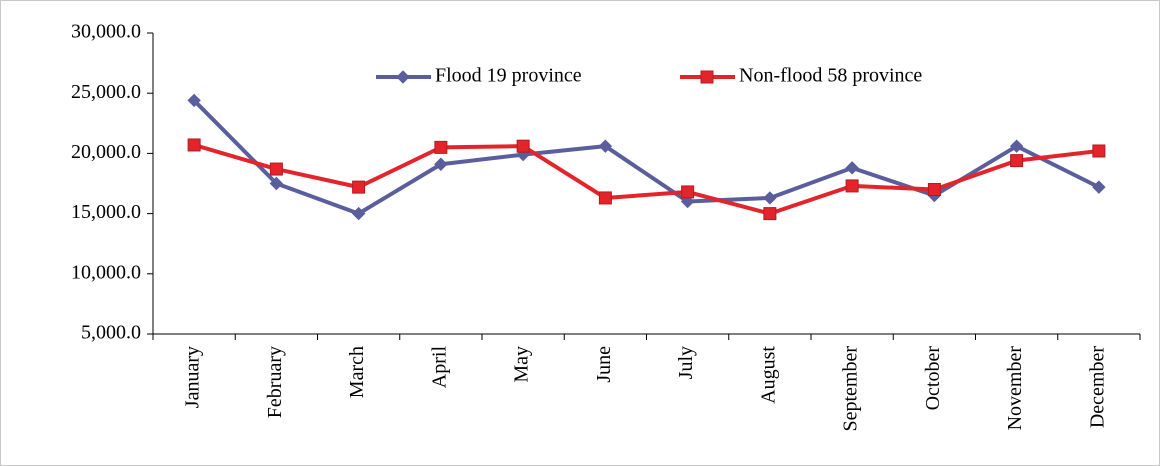  I want to click on x-tick-label: January, so click(193, 377).